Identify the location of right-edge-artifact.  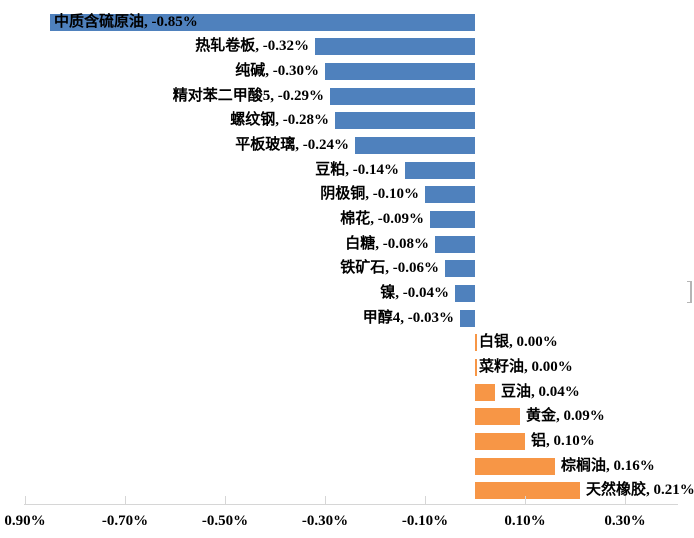
(689, 292).